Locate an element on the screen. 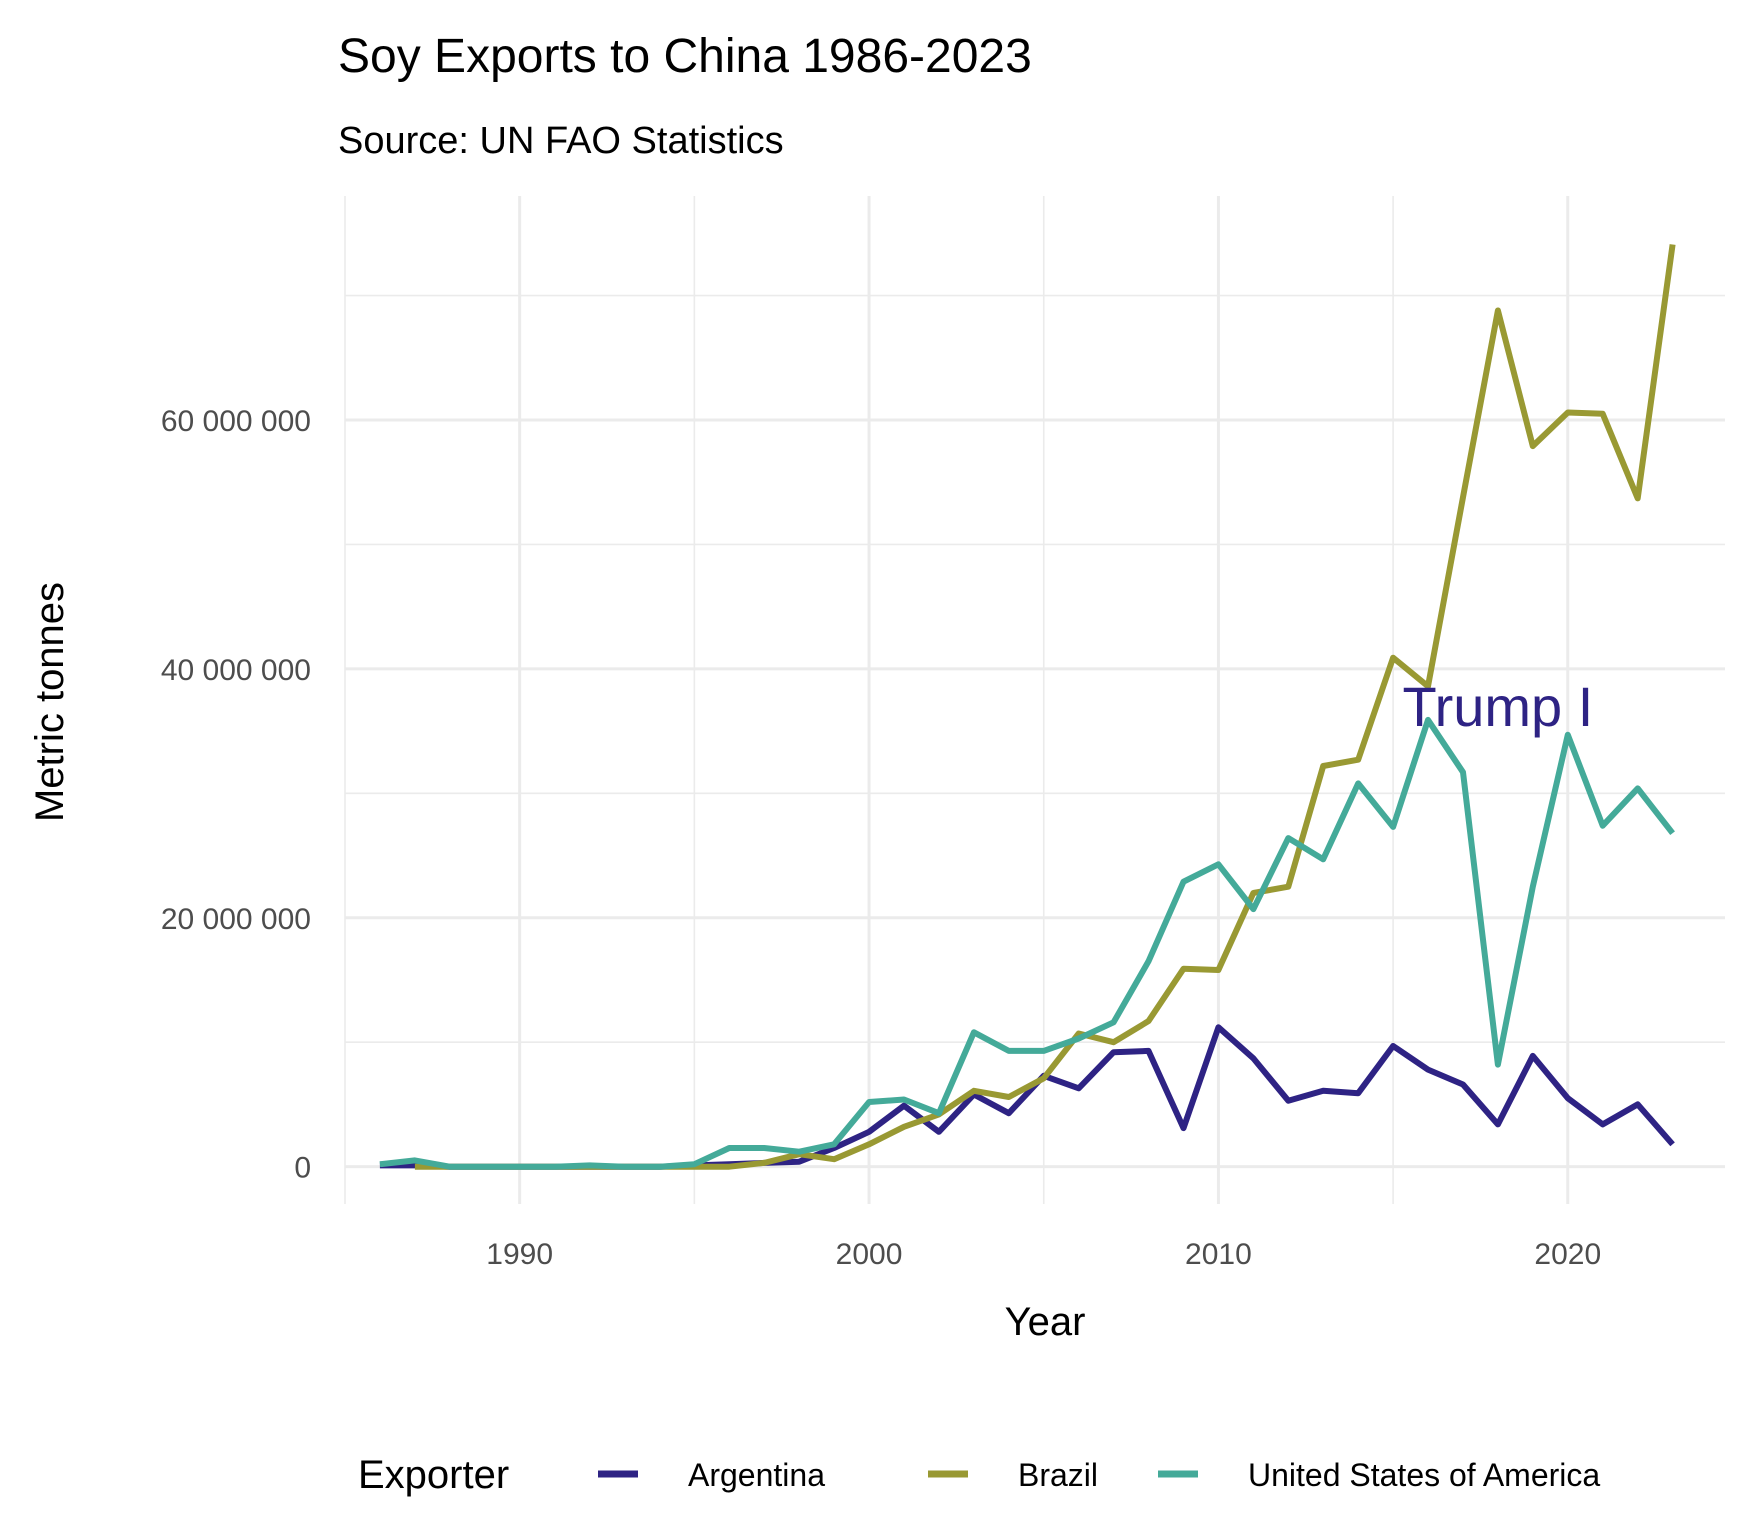  y-tick-label: 60 000 000 is located at coordinates (236, 421).